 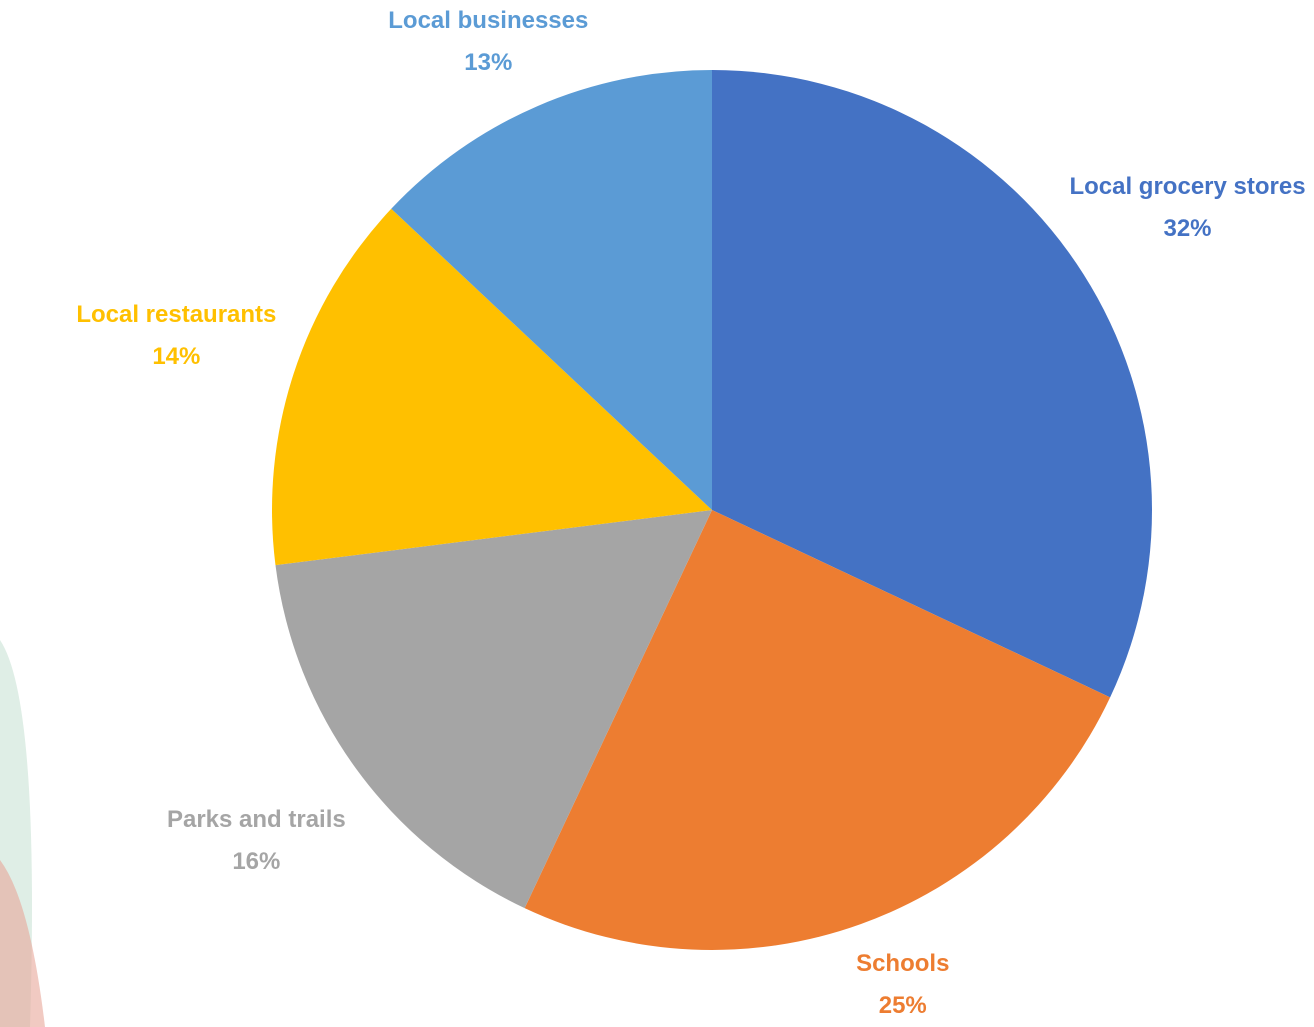 What do you see at coordinates (488, 42) in the screenshot?
I see `slice-label: Local businesses 13%` at bounding box center [488, 42].